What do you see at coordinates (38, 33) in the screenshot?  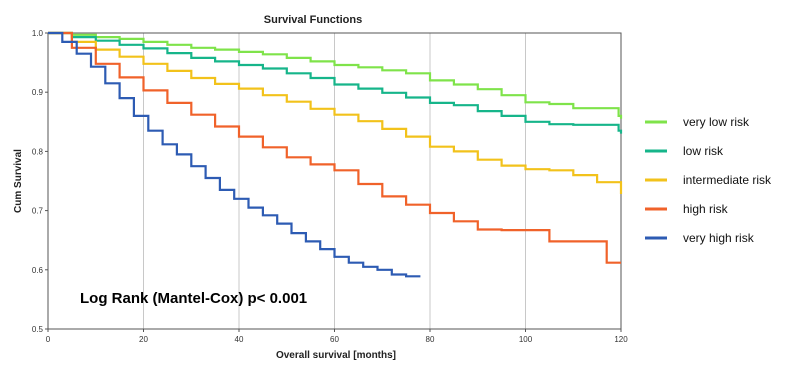 I see `y-tick-label-5: 1.0` at bounding box center [38, 33].